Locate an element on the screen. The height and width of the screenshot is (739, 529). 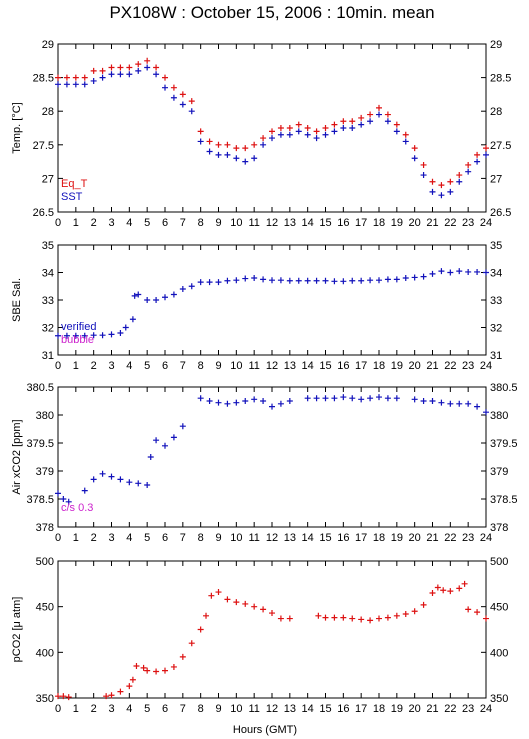
x-tick-label: 2 is located at coordinates (94, 709).